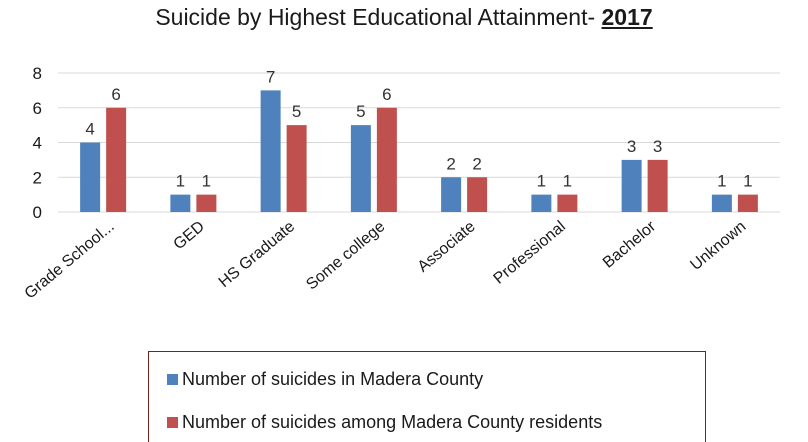 The image size is (808, 442). What do you see at coordinates (447, 247) in the screenshot?
I see `x-tick-label: Associate` at bounding box center [447, 247].